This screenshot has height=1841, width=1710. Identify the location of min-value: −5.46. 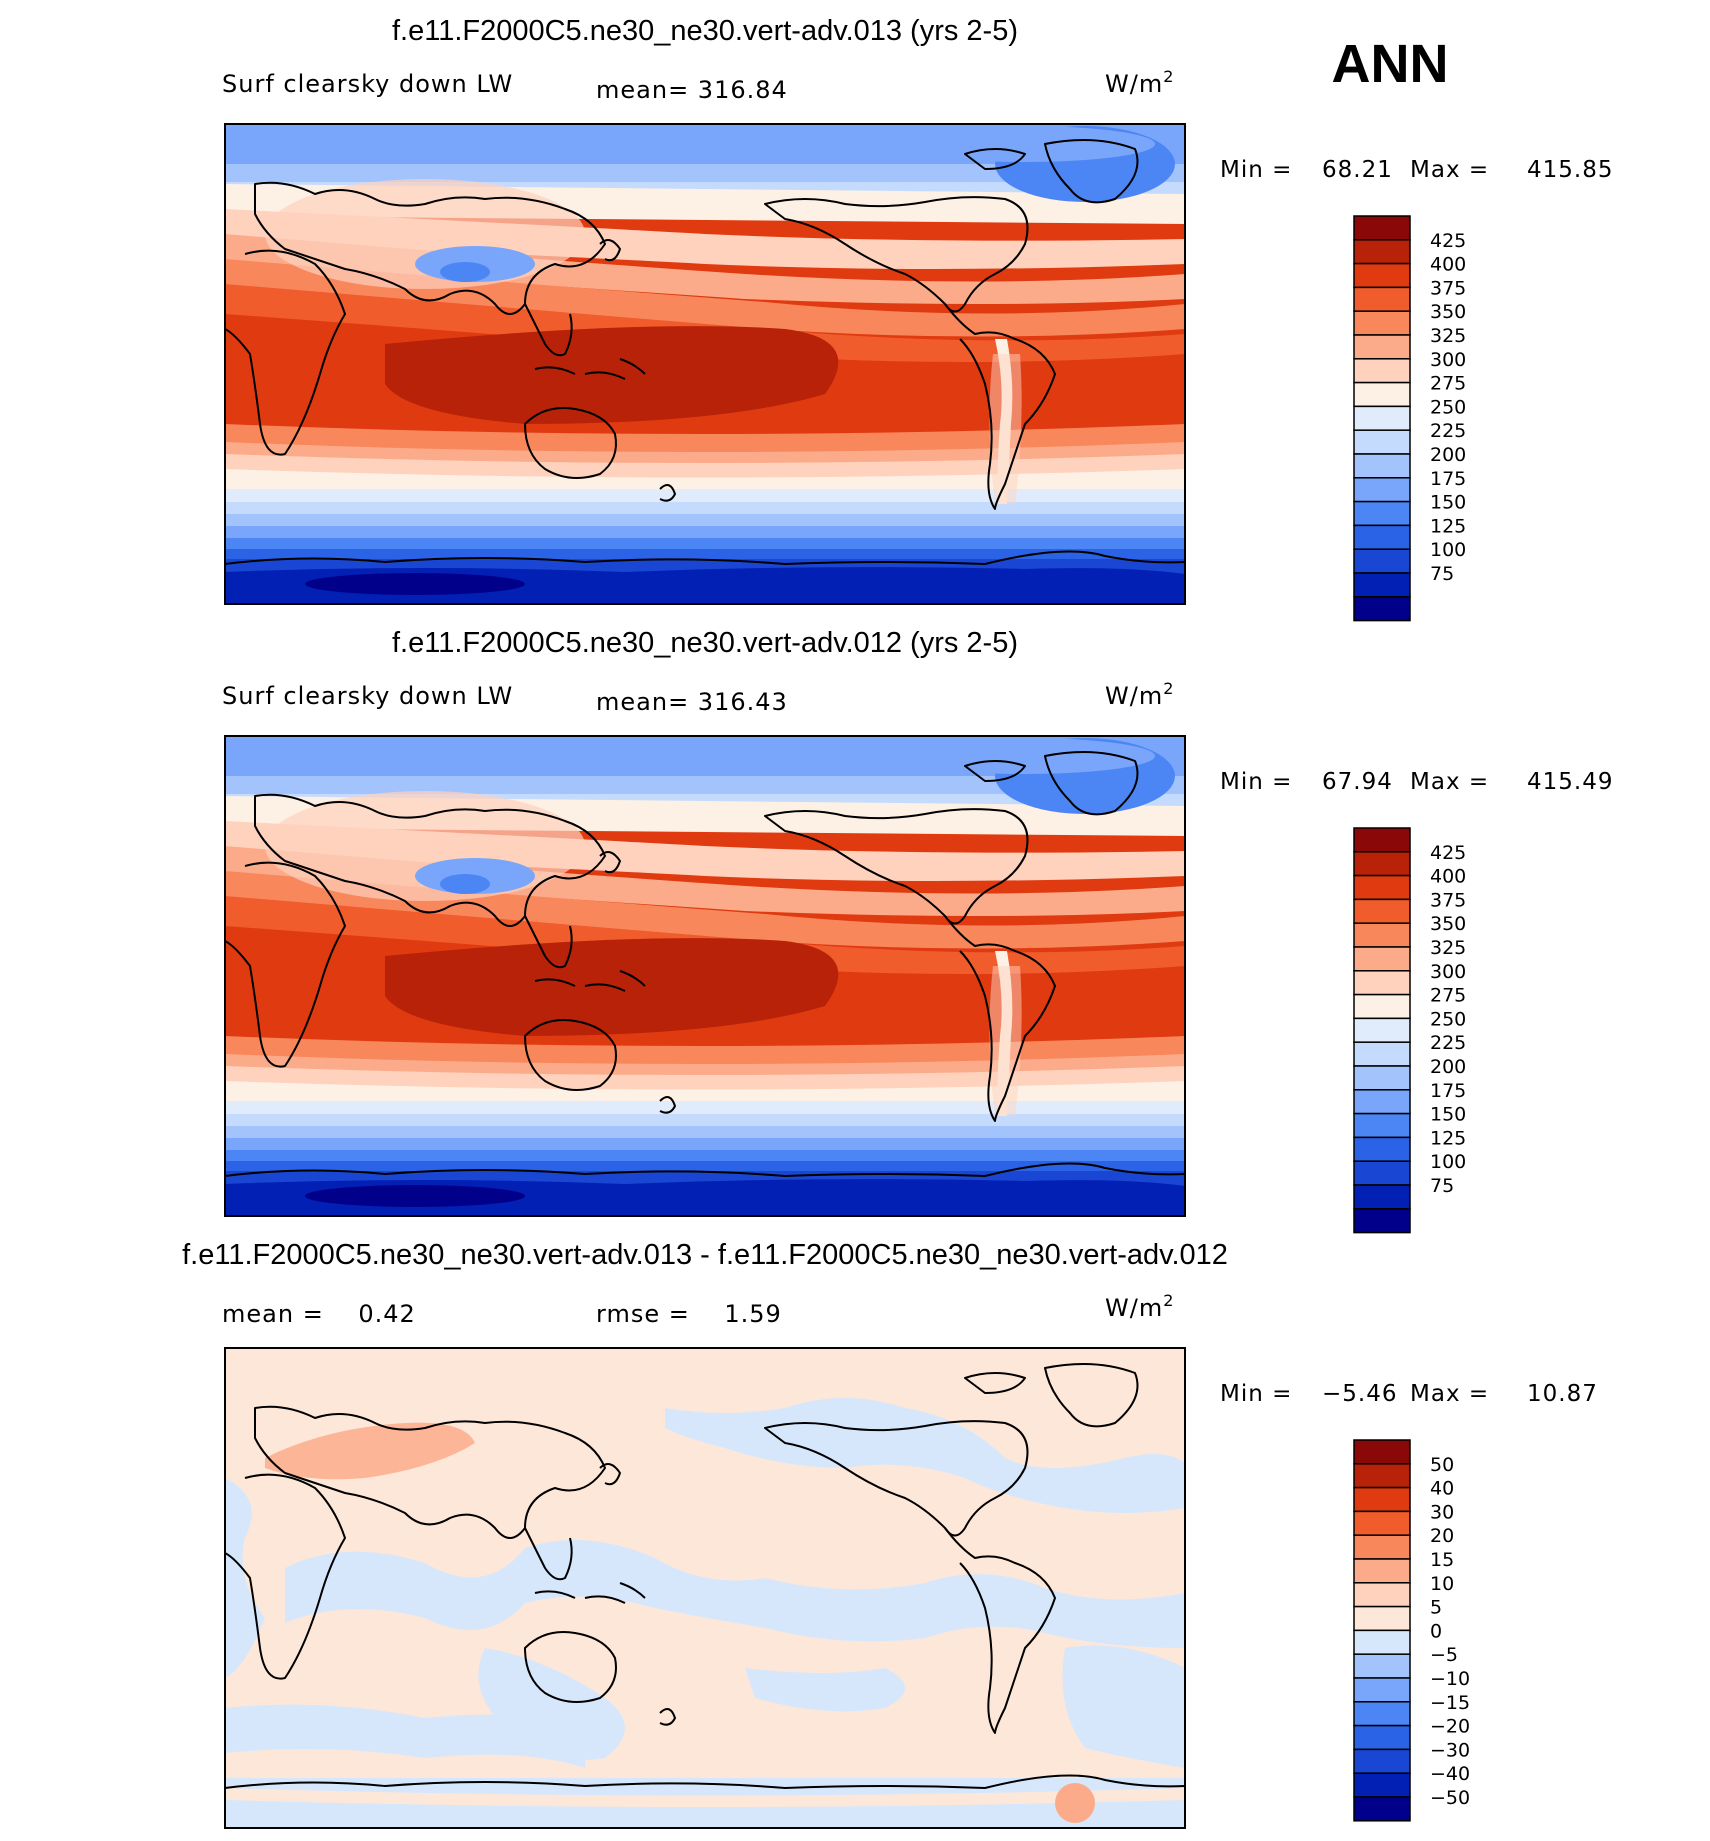
(1359, 1394).